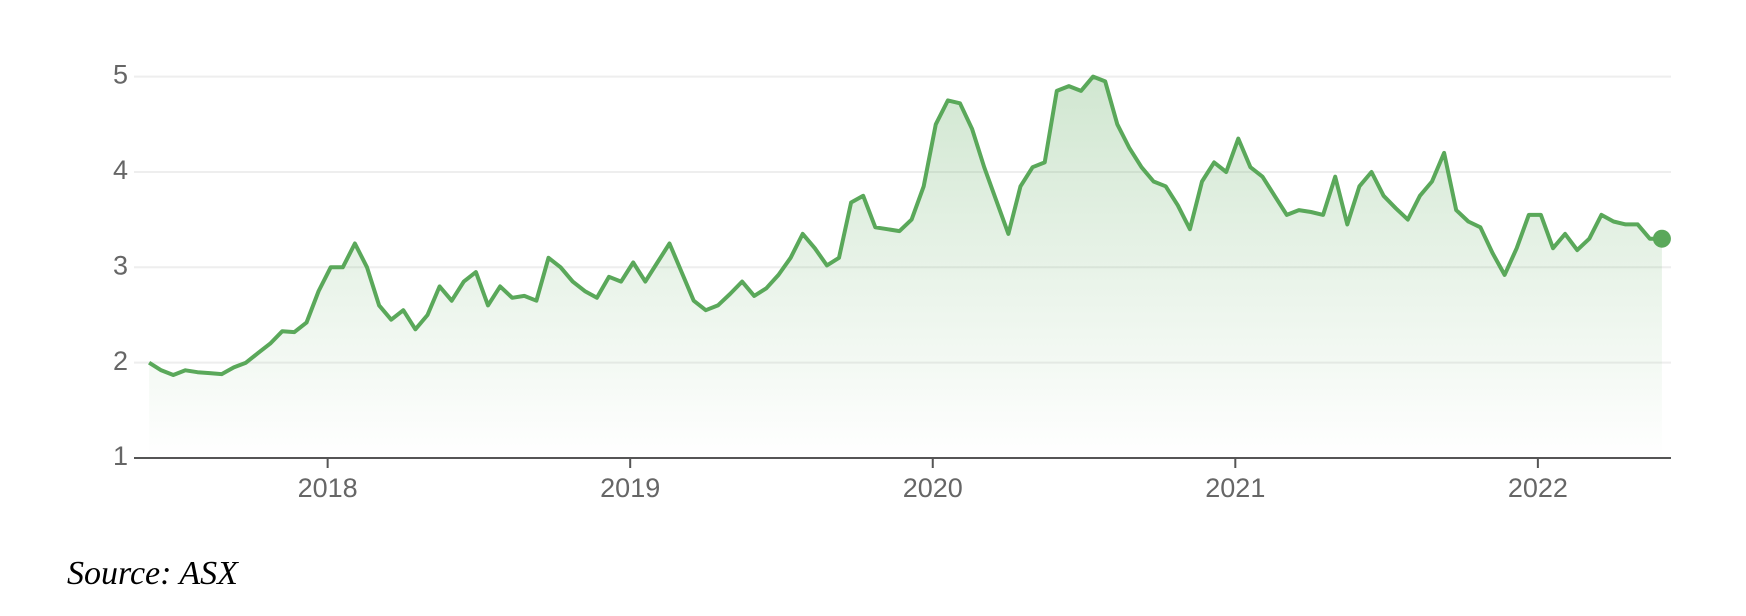 The height and width of the screenshot is (616, 1746). Describe the element at coordinates (120, 361) in the screenshot. I see `y-tick-label: 2` at that location.